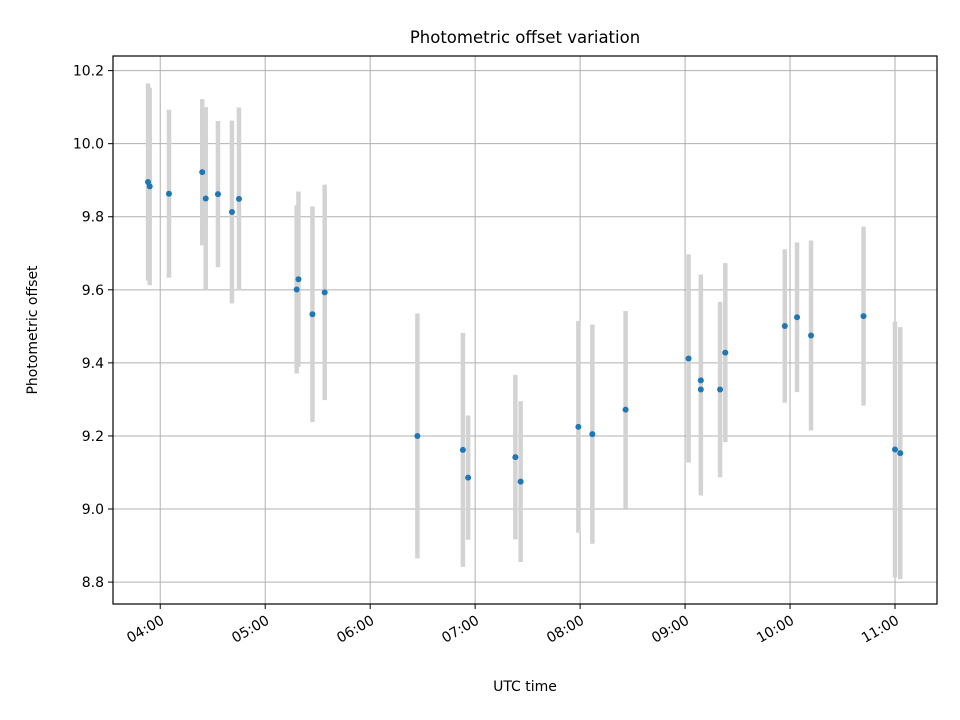 This screenshot has height=720, width=960. What do you see at coordinates (93, 583) in the screenshot?
I see `y-tick-label: 8.8` at bounding box center [93, 583].